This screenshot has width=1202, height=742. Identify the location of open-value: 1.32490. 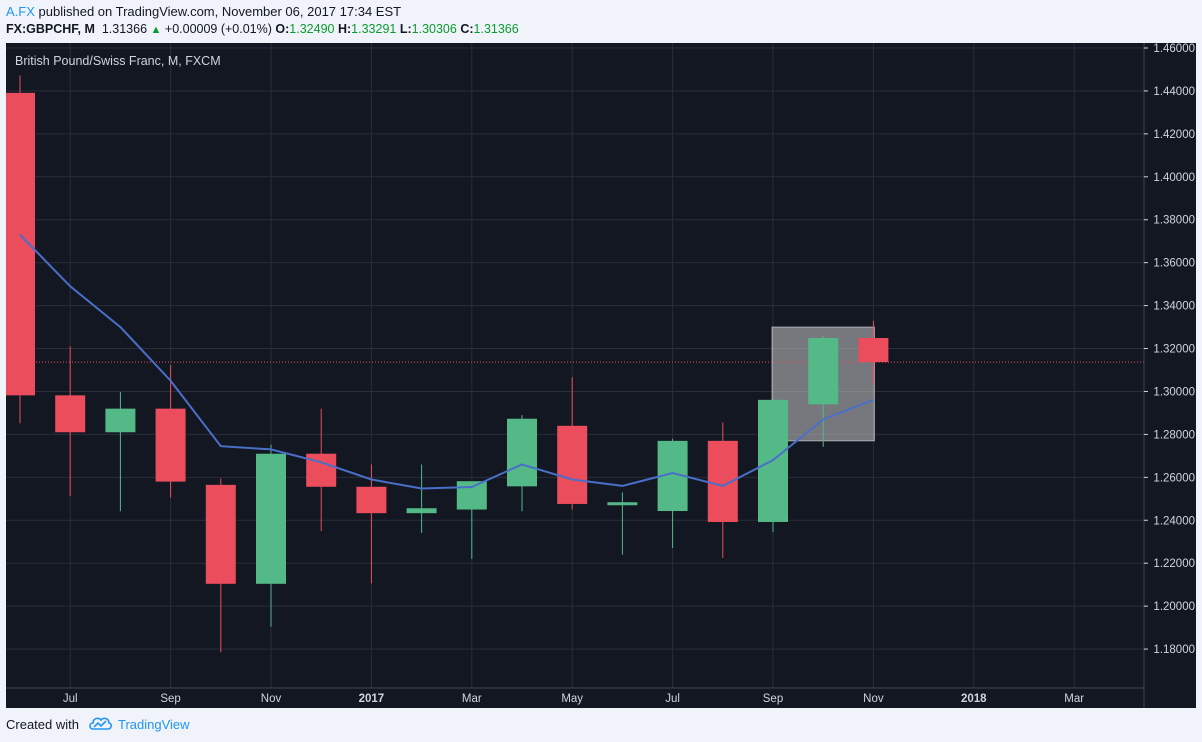
(312, 29).